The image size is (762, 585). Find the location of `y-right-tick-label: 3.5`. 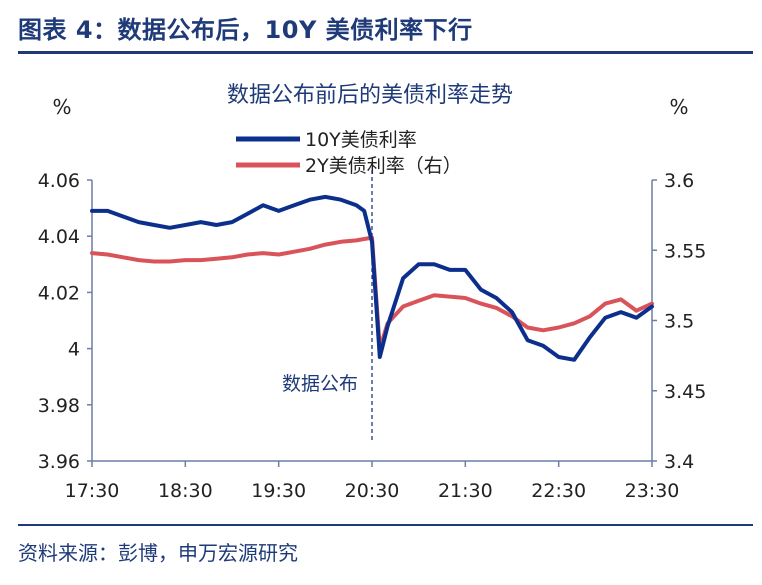

y-right-tick-label: 3.5 is located at coordinates (679, 322).